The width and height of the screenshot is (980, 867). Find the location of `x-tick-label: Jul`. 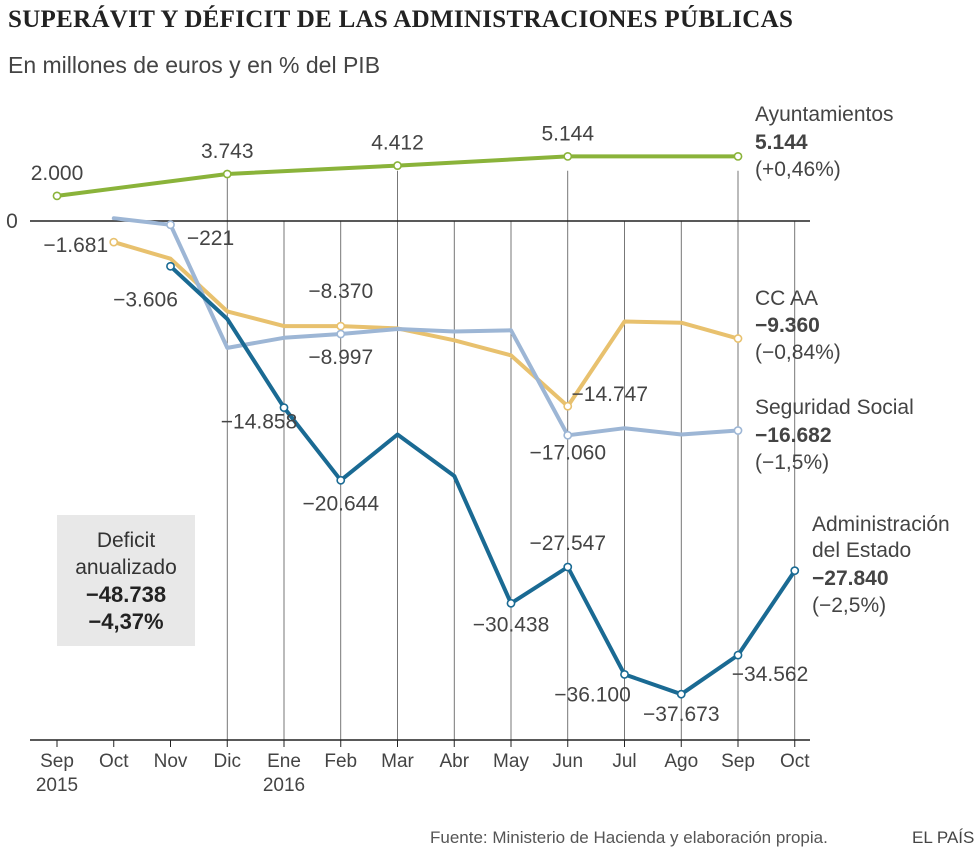

x-tick-label: Jul is located at coordinates (624, 761).